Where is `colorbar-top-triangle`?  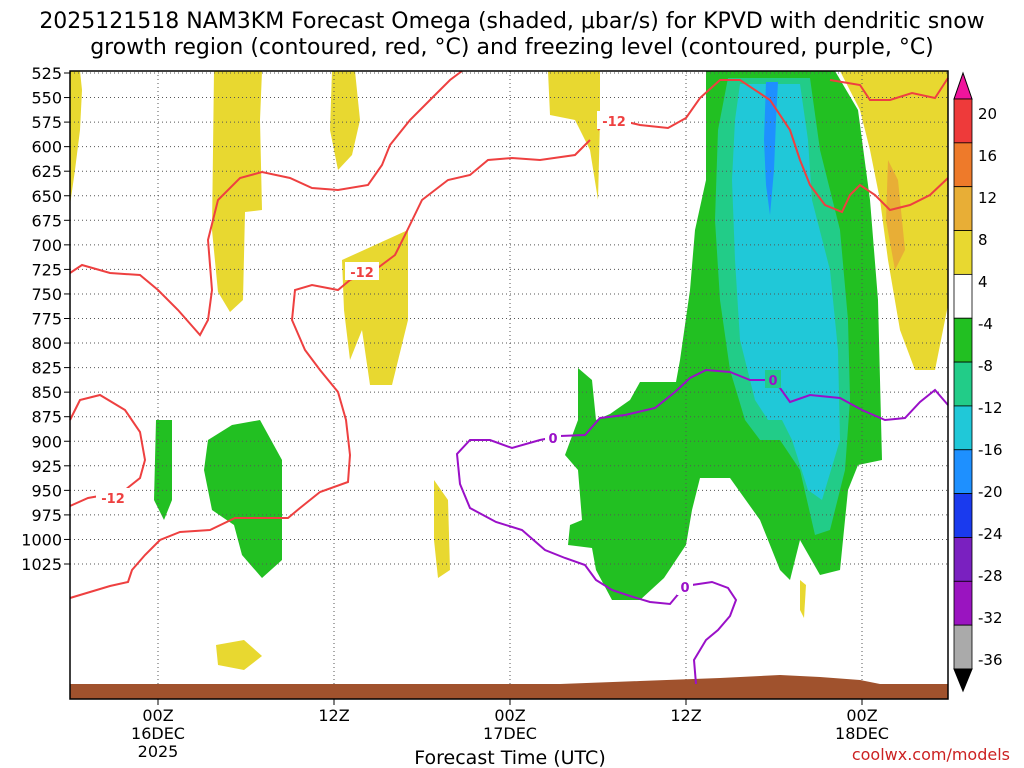 colorbar-top-triangle is located at coordinates (963, 85).